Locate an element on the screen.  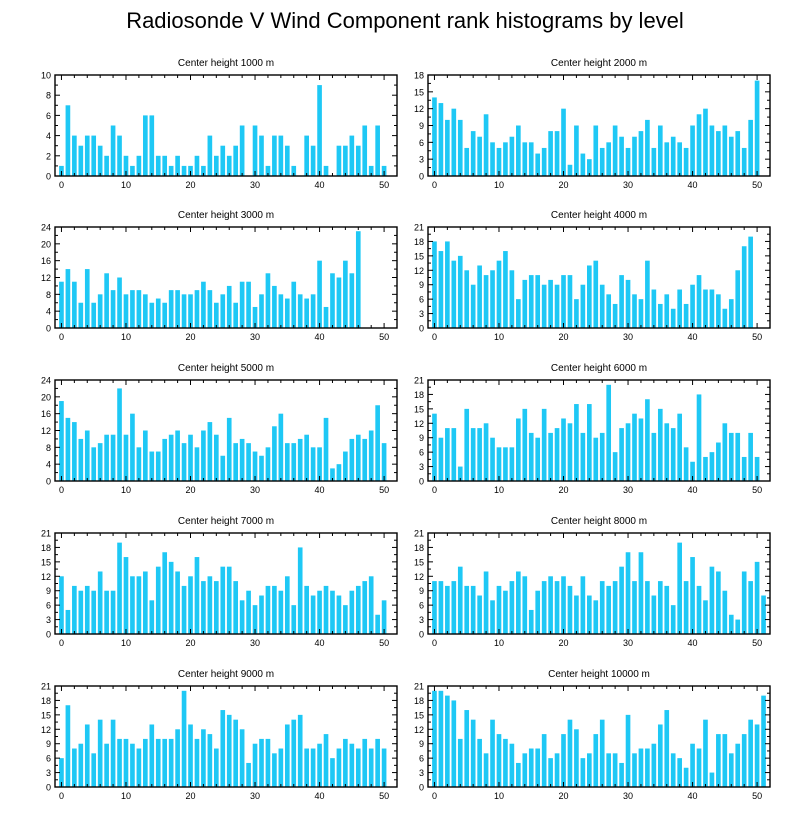
y-tick-label: 10 is located at coordinates (46, 76).